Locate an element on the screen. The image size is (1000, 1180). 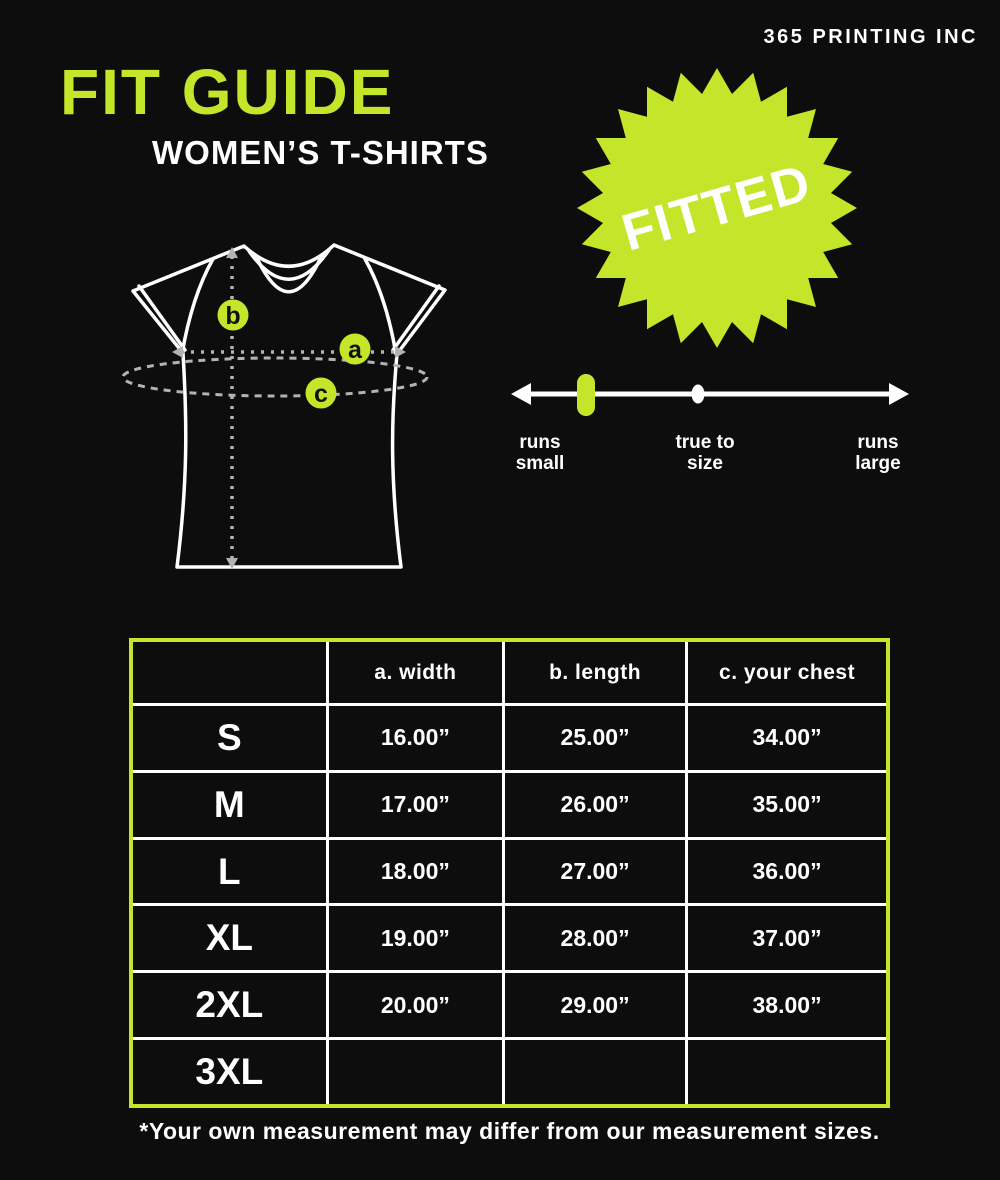
table-cell: 34.00” is located at coordinates (787, 738).